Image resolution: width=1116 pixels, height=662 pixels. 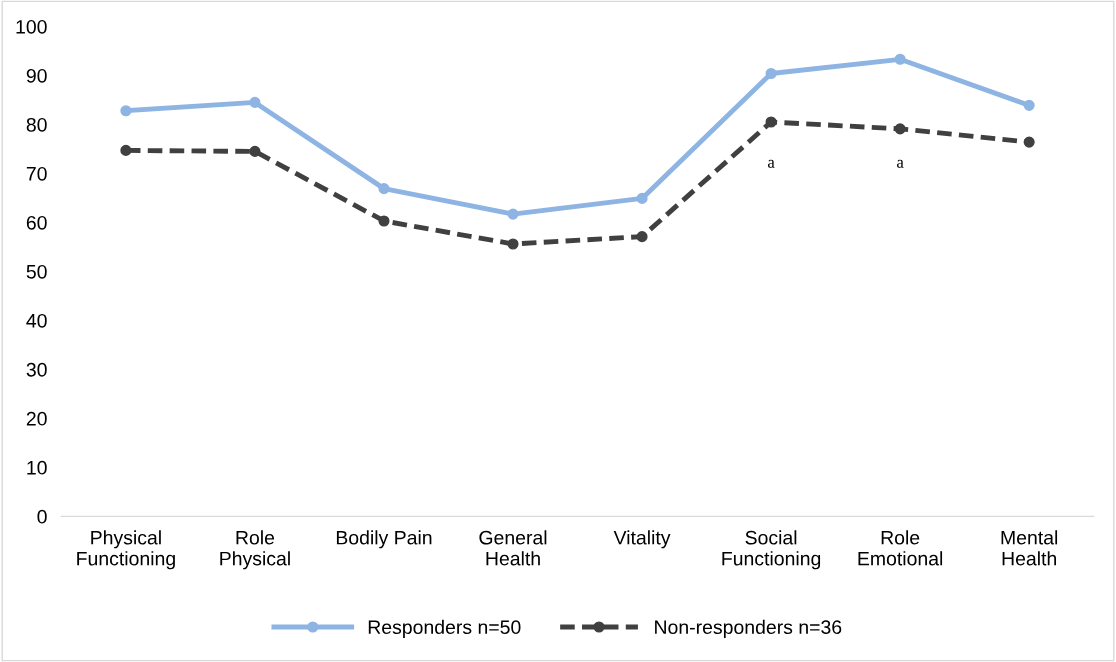 What do you see at coordinates (36, 75) in the screenshot?
I see `y-tick-label: 90` at bounding box center [36, 75].